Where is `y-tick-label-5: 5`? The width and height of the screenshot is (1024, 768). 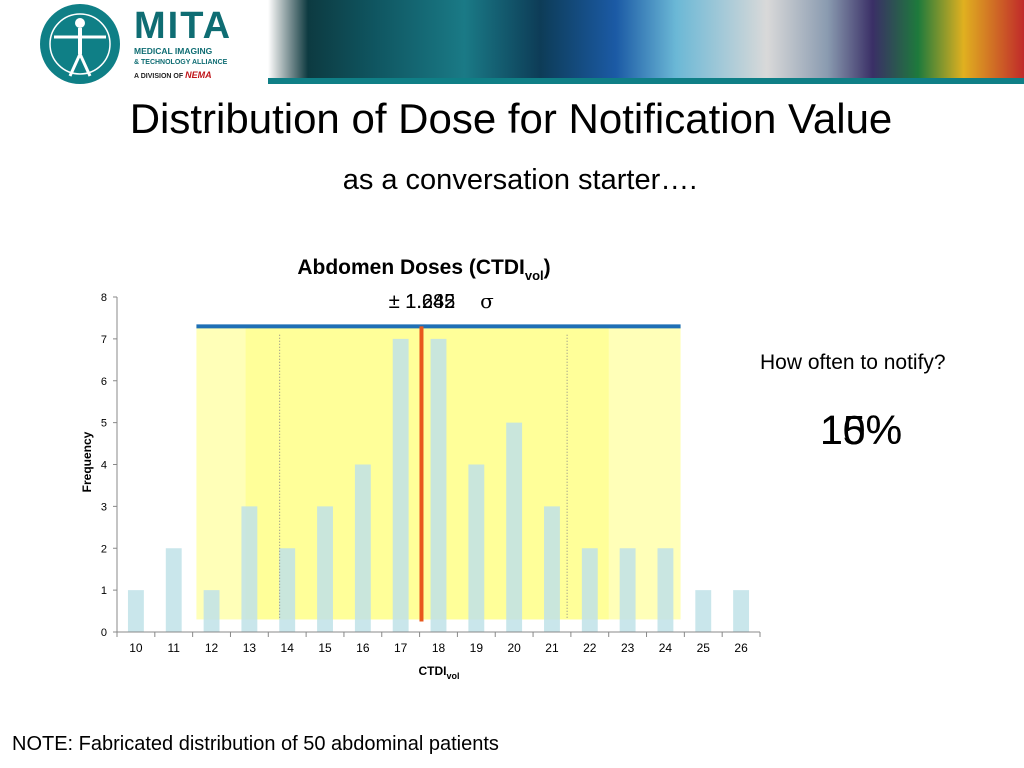
y-tick-label-5: 5 is located at coordinates (104, 424).